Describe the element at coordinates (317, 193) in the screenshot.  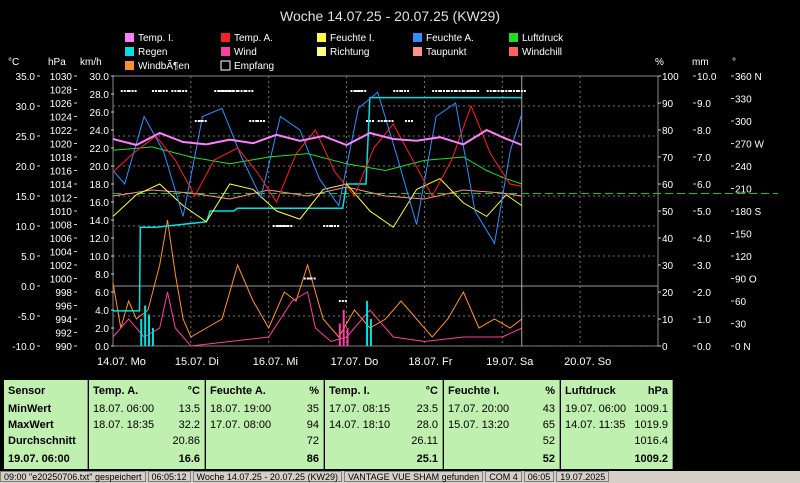
I see `series-taupunkt` at that location.